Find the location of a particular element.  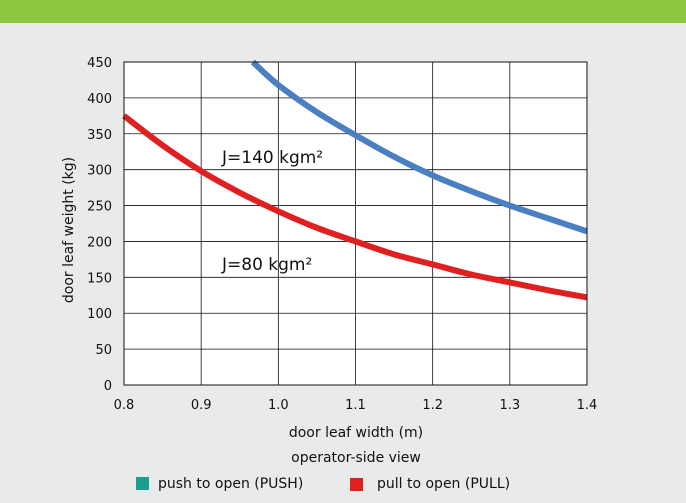

y-tick-label: 300 is located at coordinates (99, 171).